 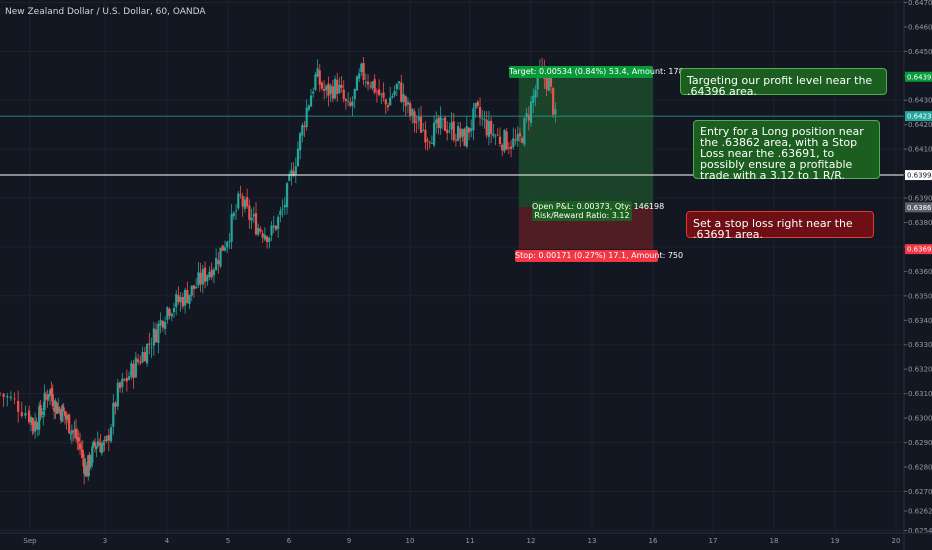 What do you see at coordinates (774, 541) in the screenshot?
I see `time-tick-label: 18` at bounding box center [774, 541].